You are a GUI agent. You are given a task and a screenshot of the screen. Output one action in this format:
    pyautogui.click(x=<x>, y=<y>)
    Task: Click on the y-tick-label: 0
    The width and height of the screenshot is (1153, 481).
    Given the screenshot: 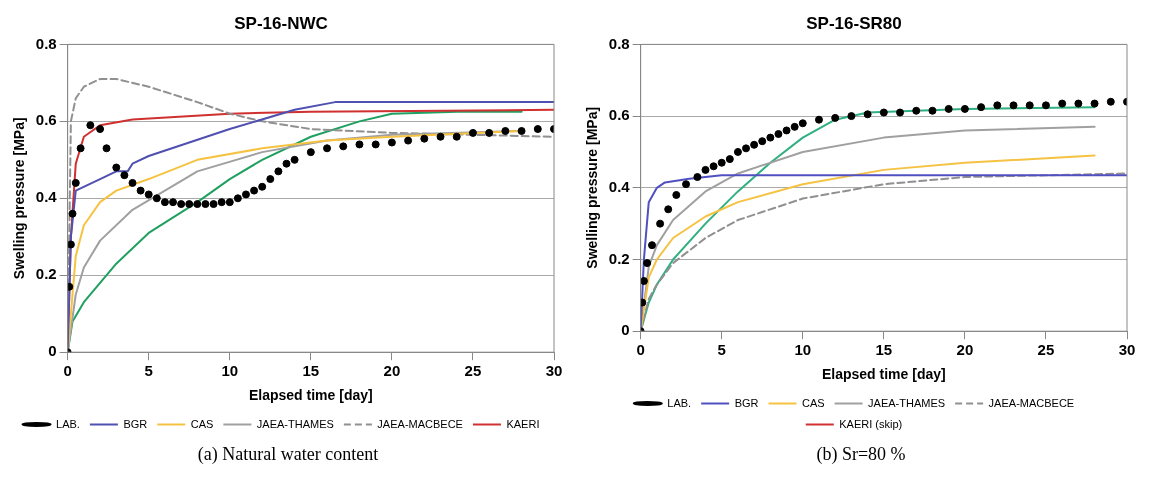 What is the action you would take?
    pyautogui.click(x=625, y=330)
    